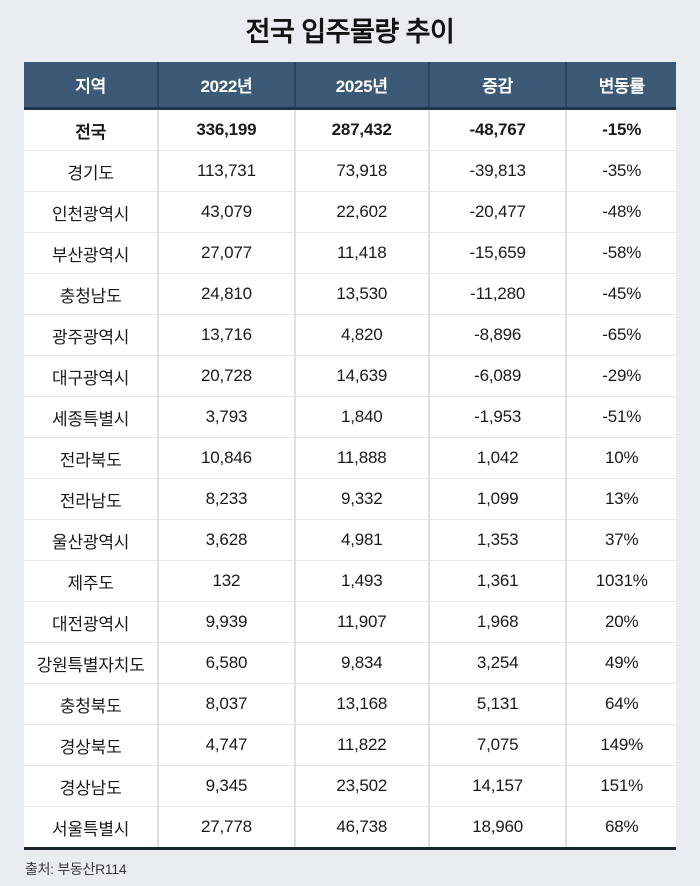  I want to click on cell-y2022: 8,037, so click(226, 704).